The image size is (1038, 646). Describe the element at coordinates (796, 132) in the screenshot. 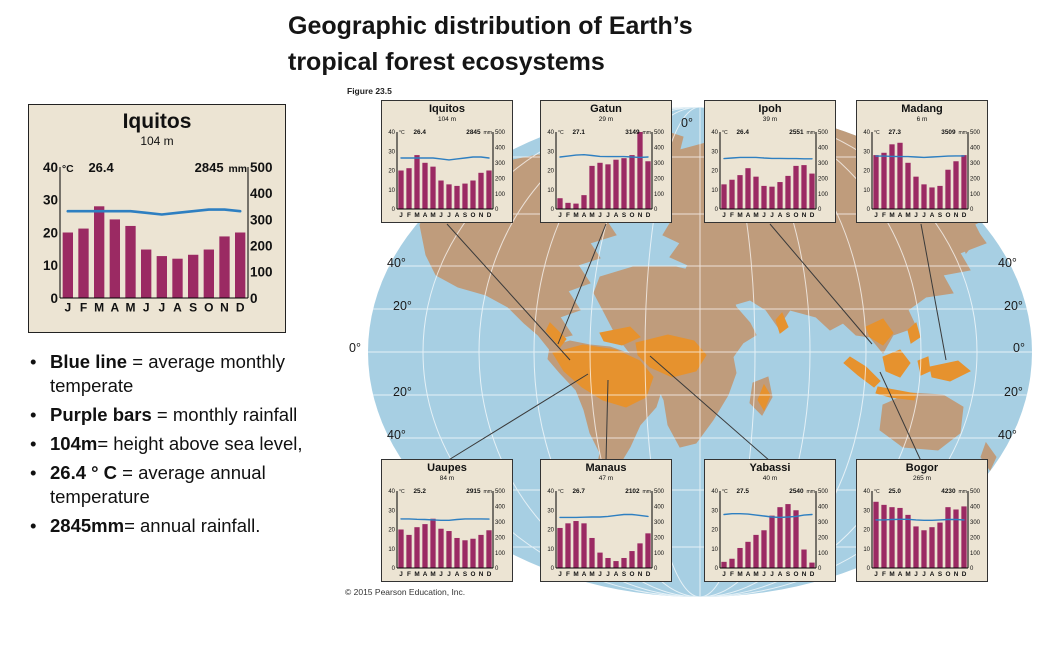

I see `svg-text: 2551` at that location.